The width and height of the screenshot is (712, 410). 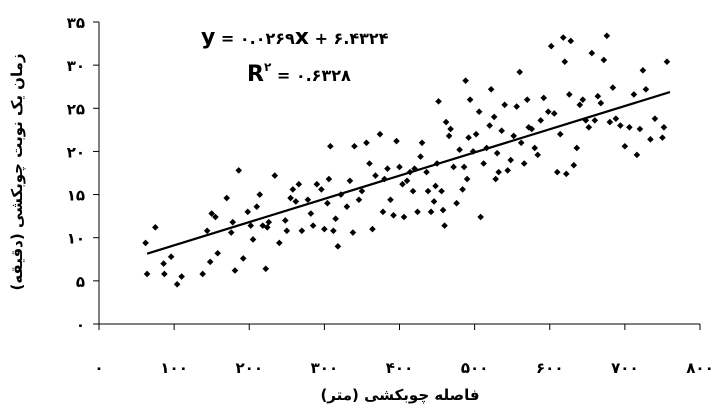 What do you see at coordinates (80, 282) in the screenshot?
I see `y-tick-label: ۵` at bounding box center [80, 282].